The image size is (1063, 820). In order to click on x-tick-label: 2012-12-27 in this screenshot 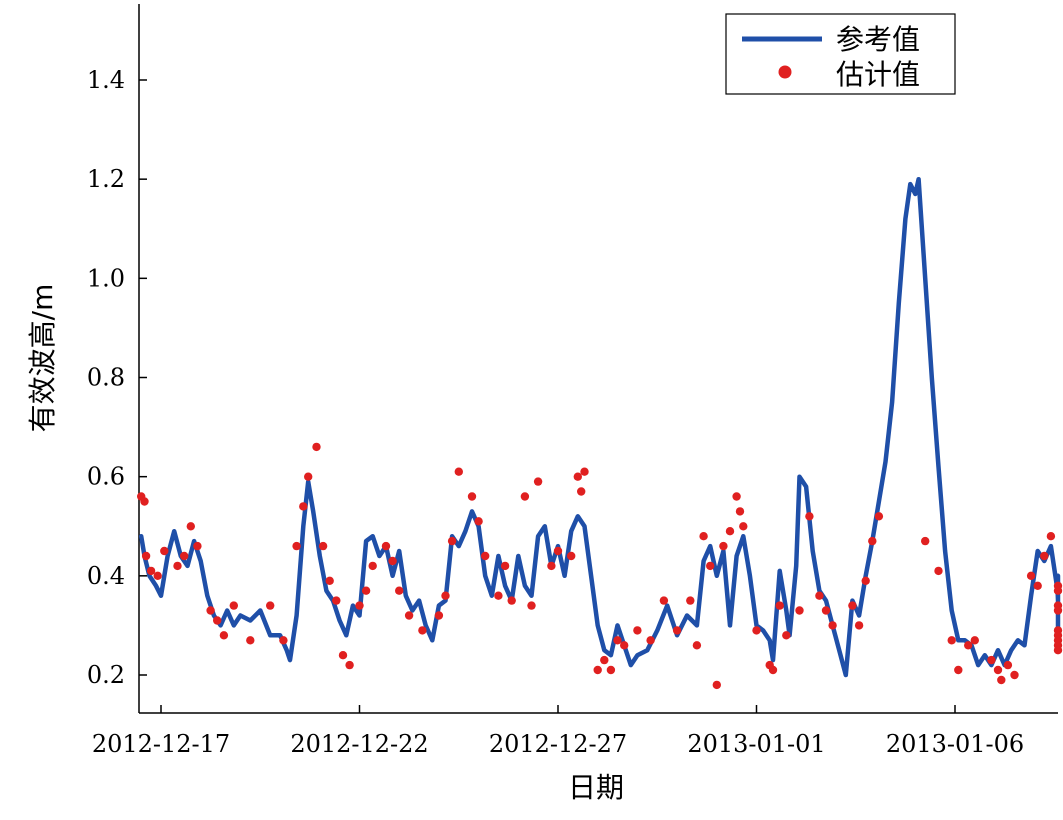, I will do `click(558, 744)`.